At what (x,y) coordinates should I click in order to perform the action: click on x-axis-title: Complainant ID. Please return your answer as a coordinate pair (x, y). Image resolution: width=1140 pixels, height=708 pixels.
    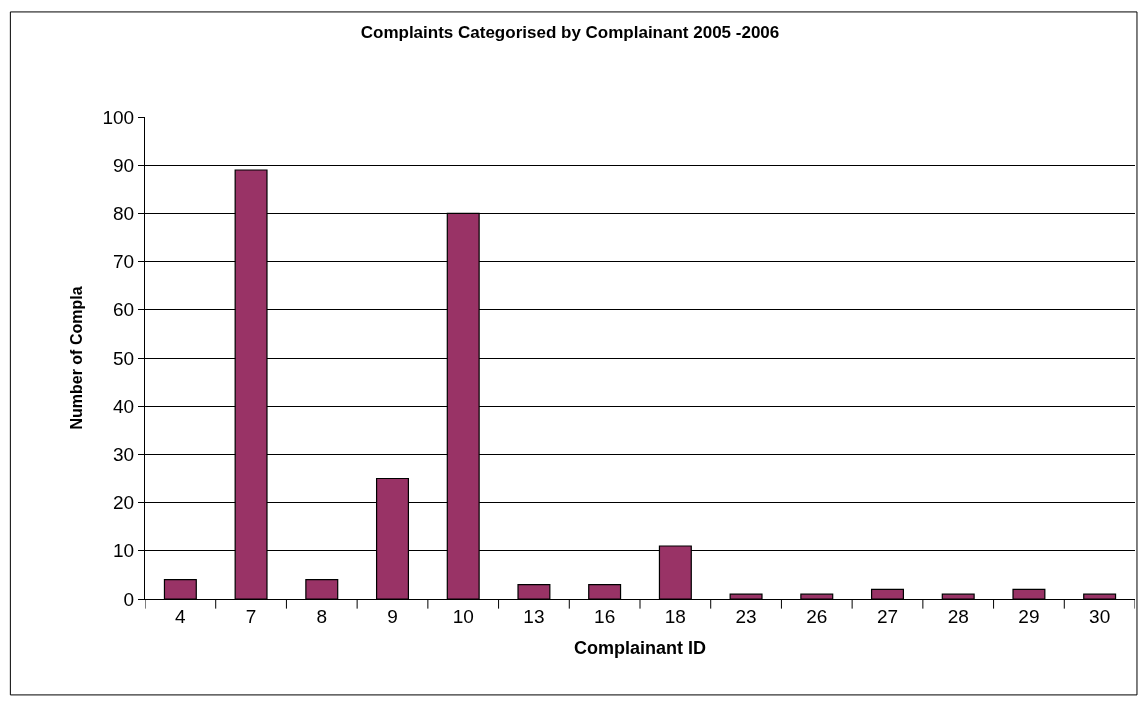
    Looking at the image, I should click on (640, 647).